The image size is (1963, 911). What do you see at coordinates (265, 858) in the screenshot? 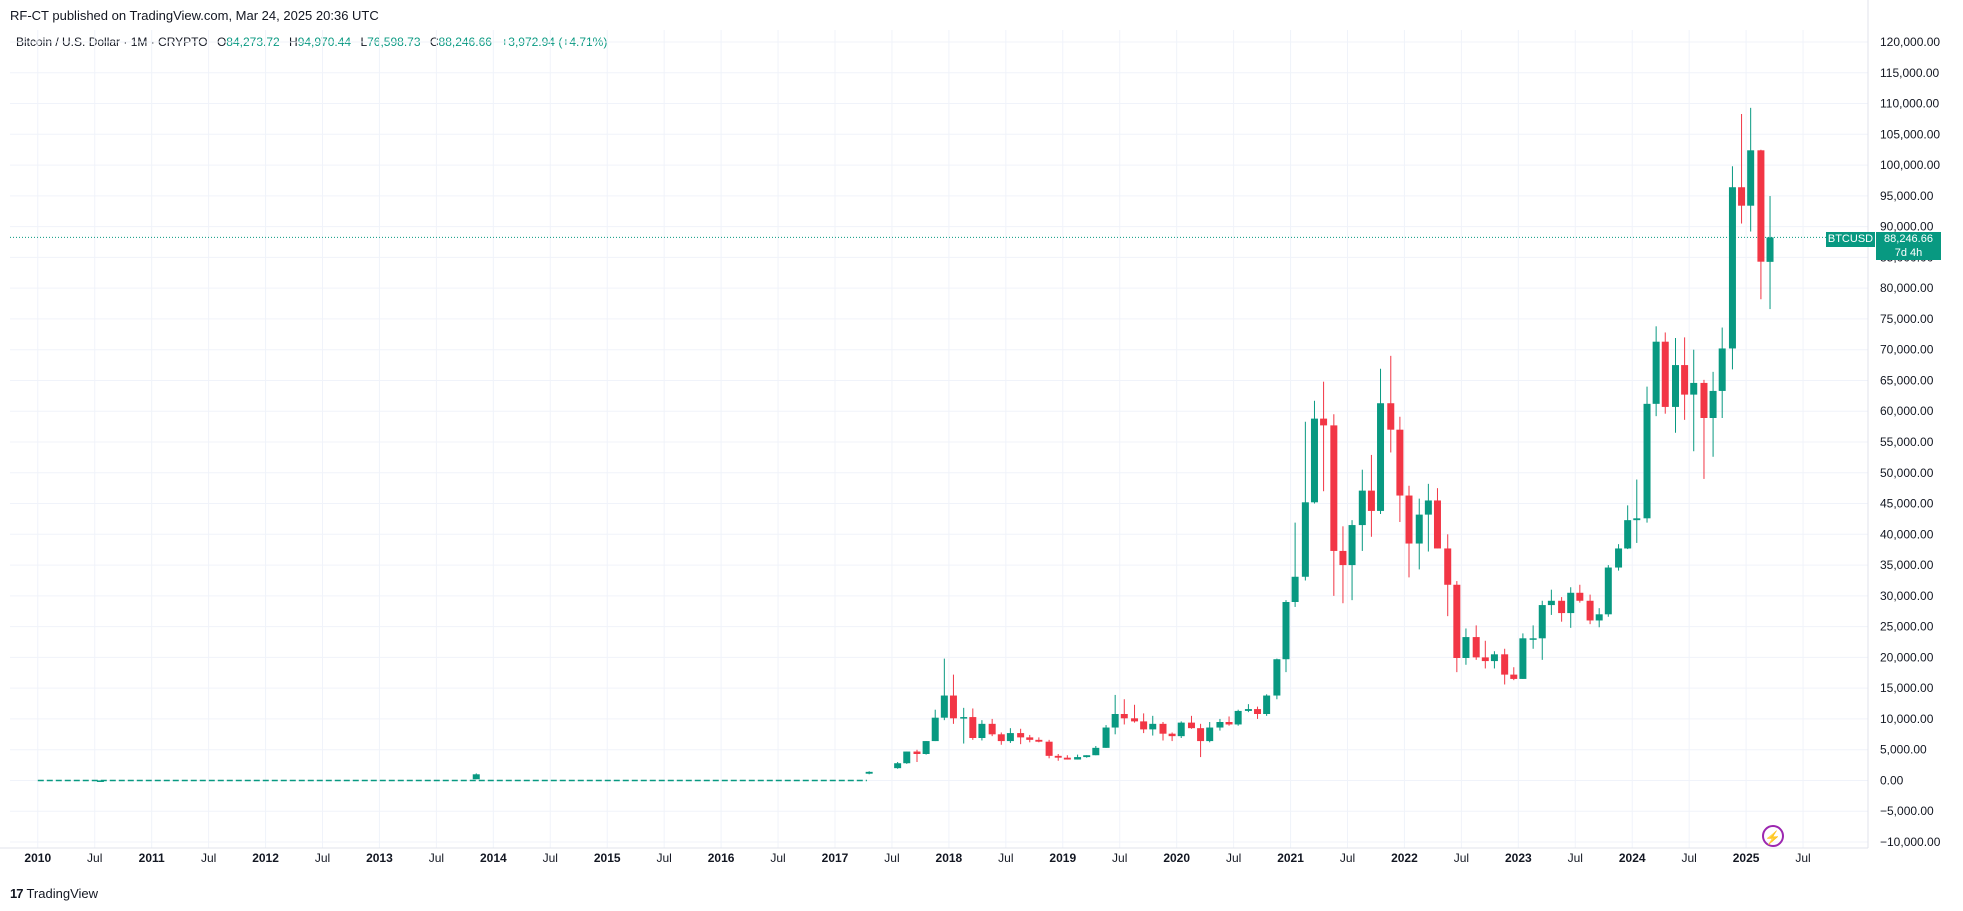
I see `time-tick-label: 2012` at bounding box center [265, 858].